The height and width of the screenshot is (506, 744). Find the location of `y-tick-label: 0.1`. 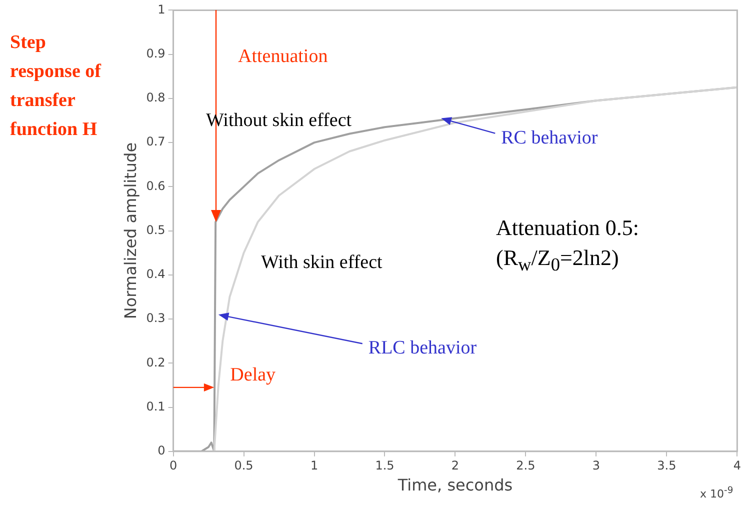

y-tick-label: 0.1 is located at coordinates (156, 406).